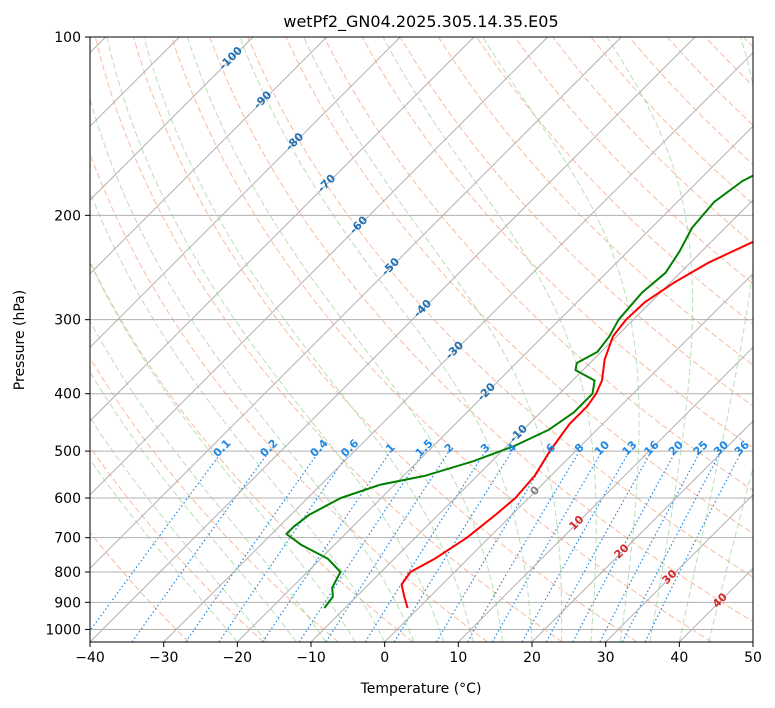 The image size is (775, 708). Describe the element at coordinates (222, 448) in the screenshot. I see `mixing-ratio-label: 0.1` at that location.